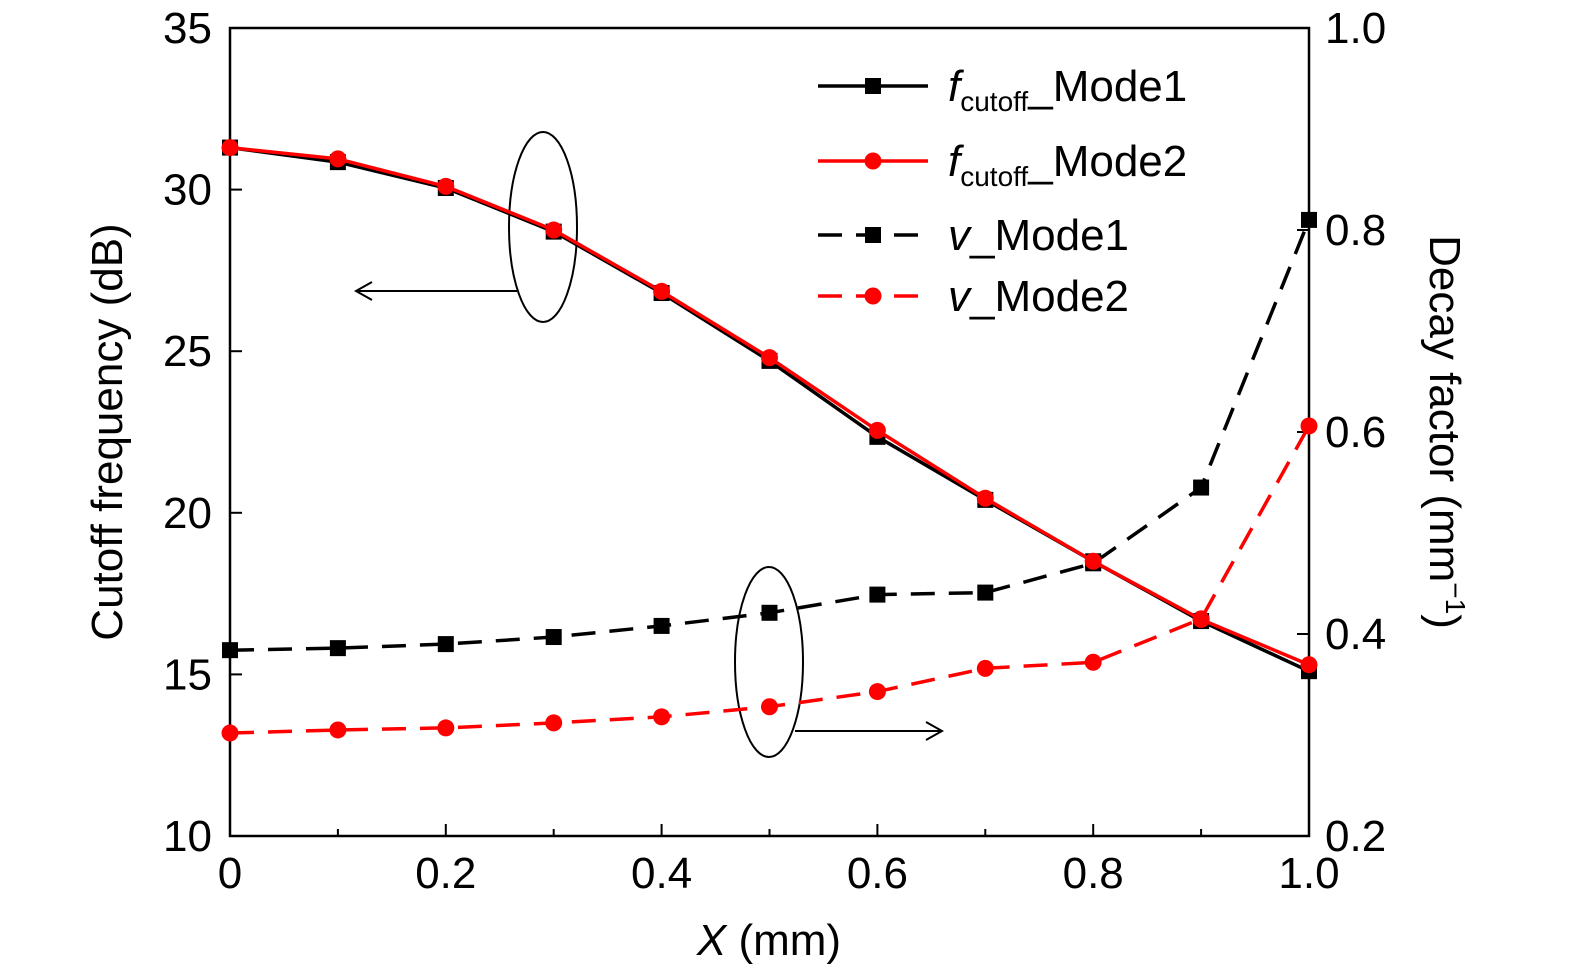 Image resolution: width=1575 pixels, height=973 pixels. Describe the element at coordinates (783, 940) in the screenshot. I see `x-axis-title-unit: (mm)` at that location.